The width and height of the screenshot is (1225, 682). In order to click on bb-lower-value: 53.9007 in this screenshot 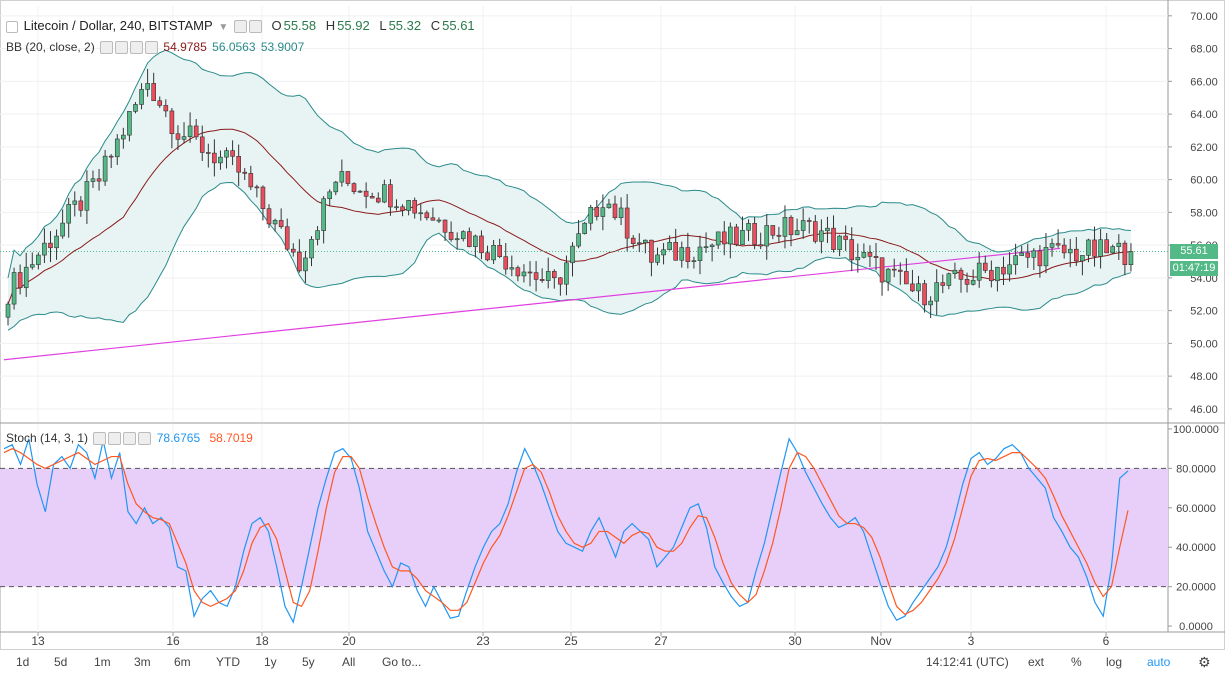, I will do `click(282, 47)`.